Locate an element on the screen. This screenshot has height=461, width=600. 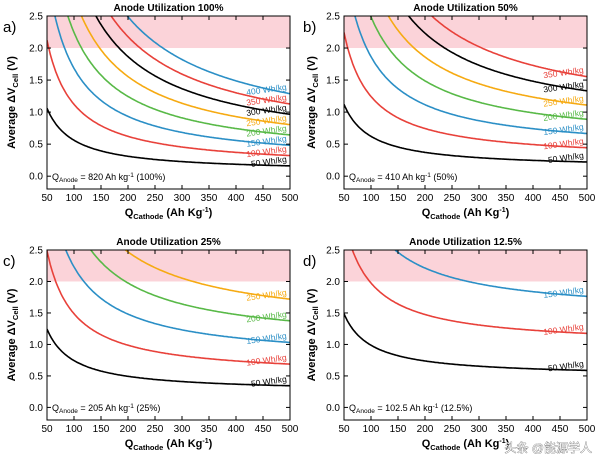
anno-value: = 205 Ah kg is located at coordinates (103, 408).